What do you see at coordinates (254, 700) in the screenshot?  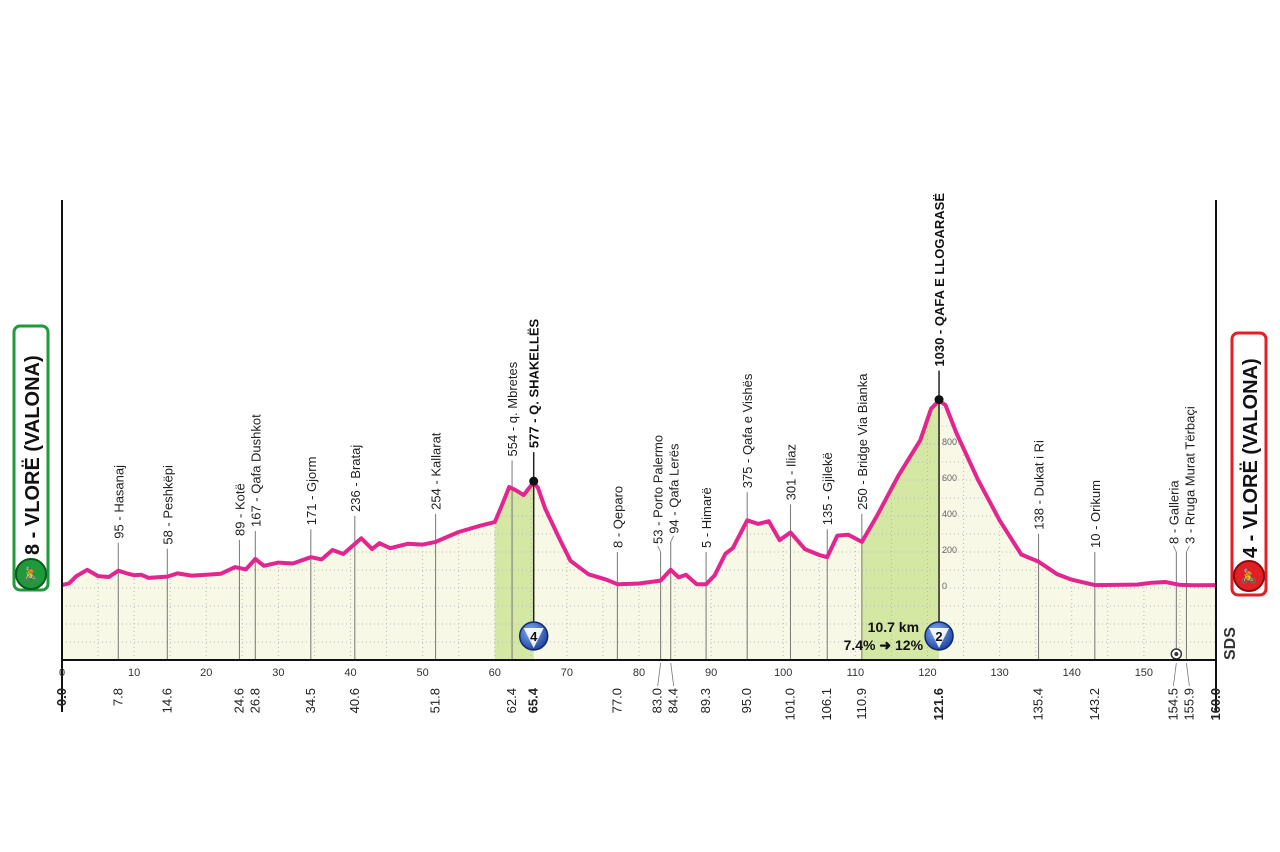 I see `waypoint-km-label: 26.8` at bounding box center [254, 700].